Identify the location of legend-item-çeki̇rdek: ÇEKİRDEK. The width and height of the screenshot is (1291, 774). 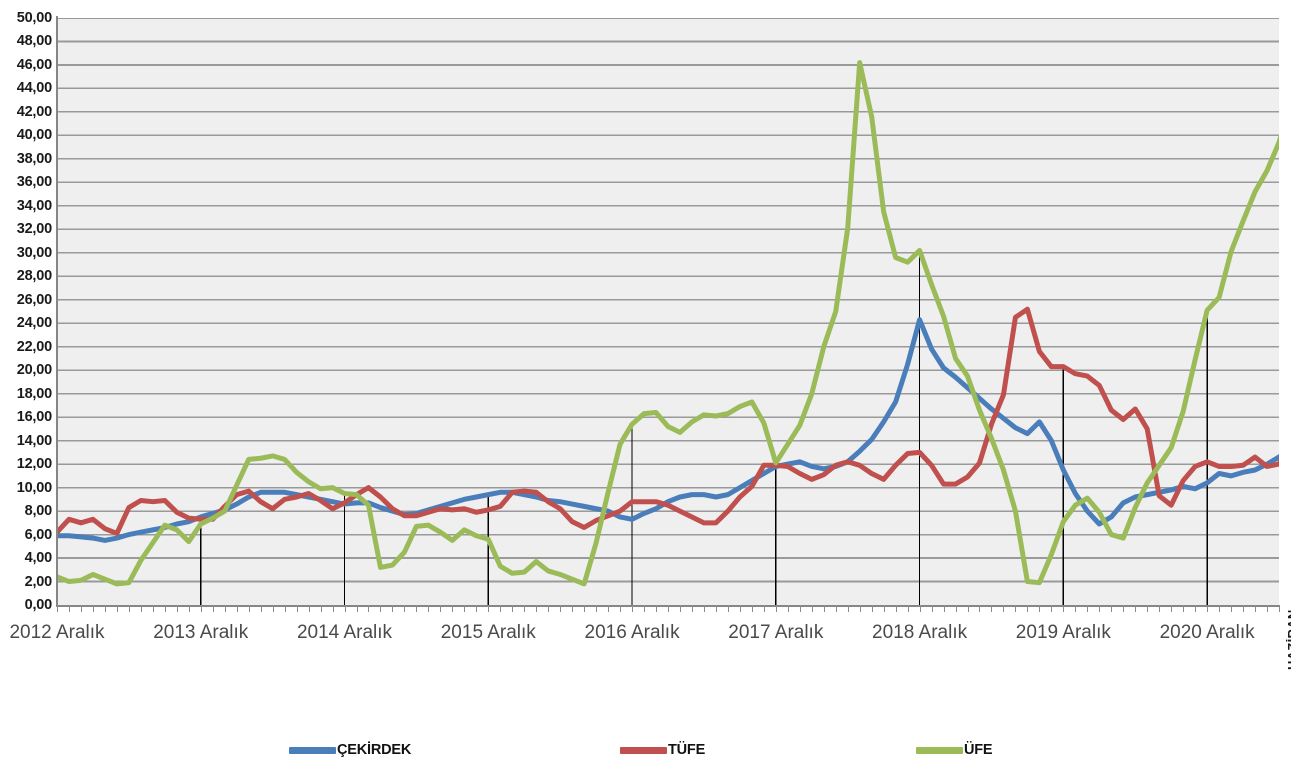
(350, 750).